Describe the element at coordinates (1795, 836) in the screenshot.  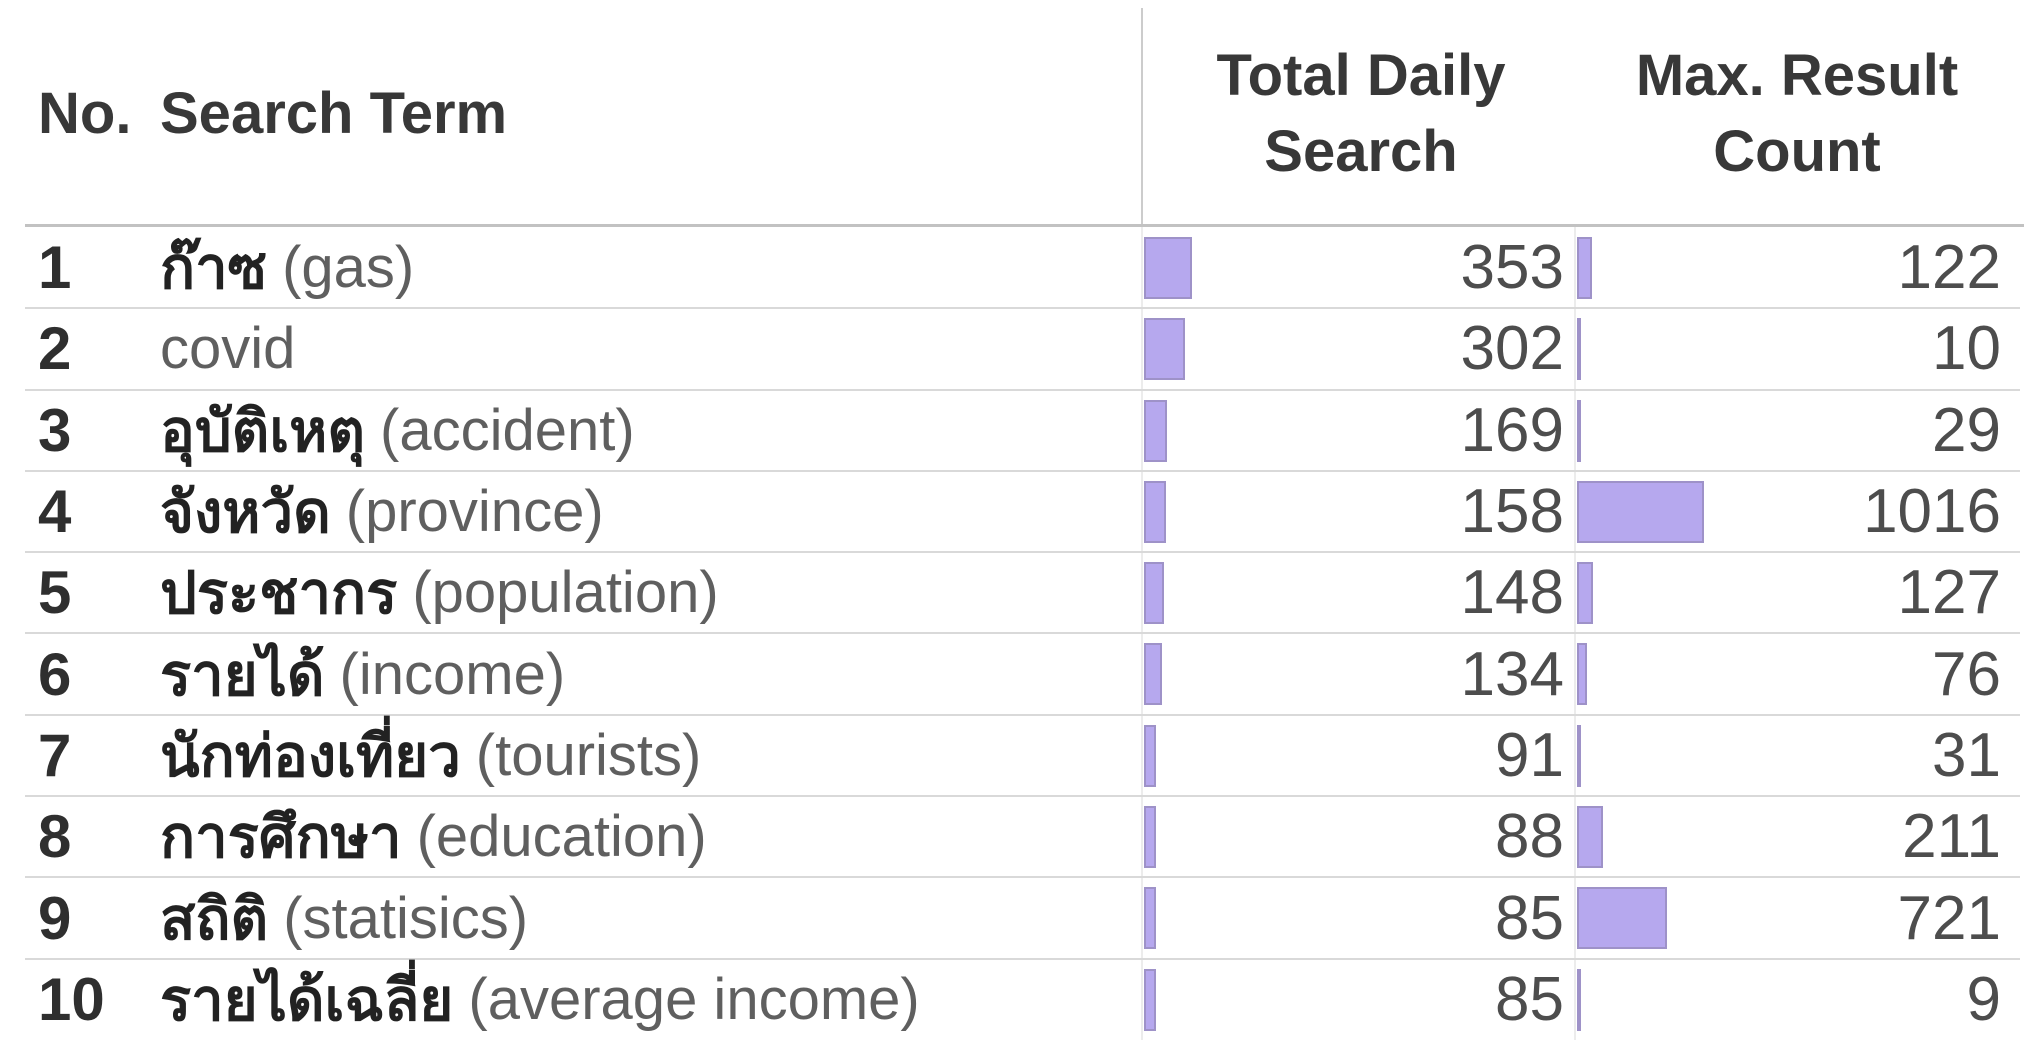
I see `max-result-count-cell: 211` at that location.